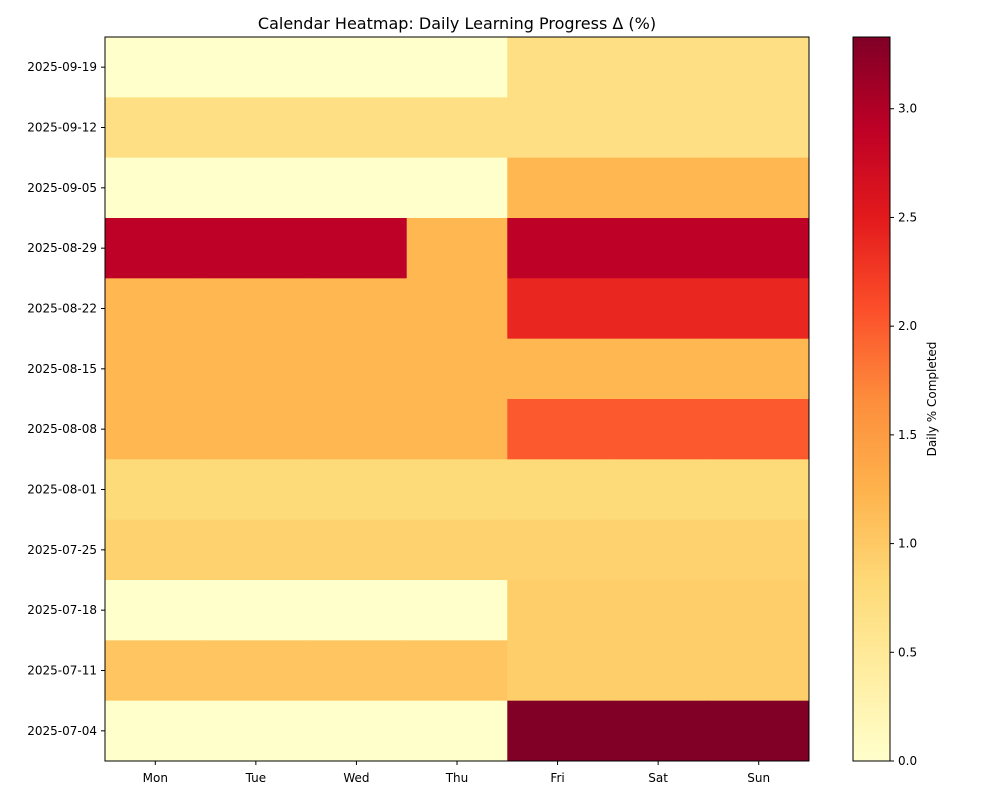  I want to click on colorbar-tick-label: 1.0, so click(907, 544).